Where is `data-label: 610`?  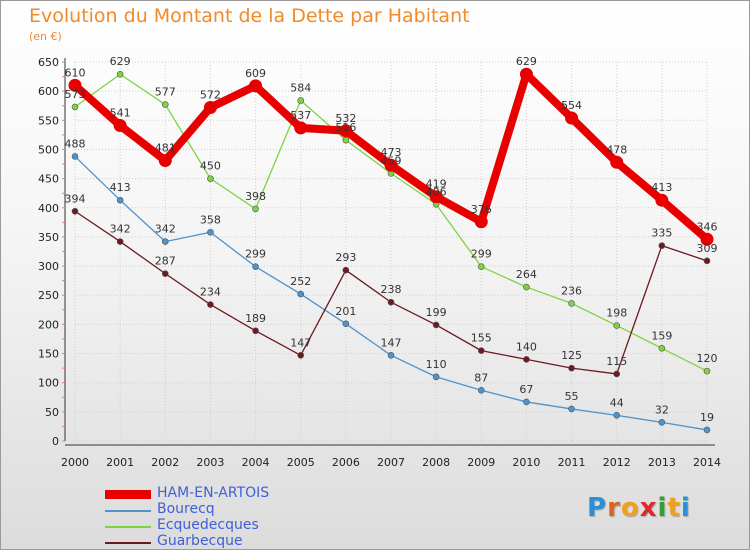
data-label: 610 is located at coordinates (75, 72).